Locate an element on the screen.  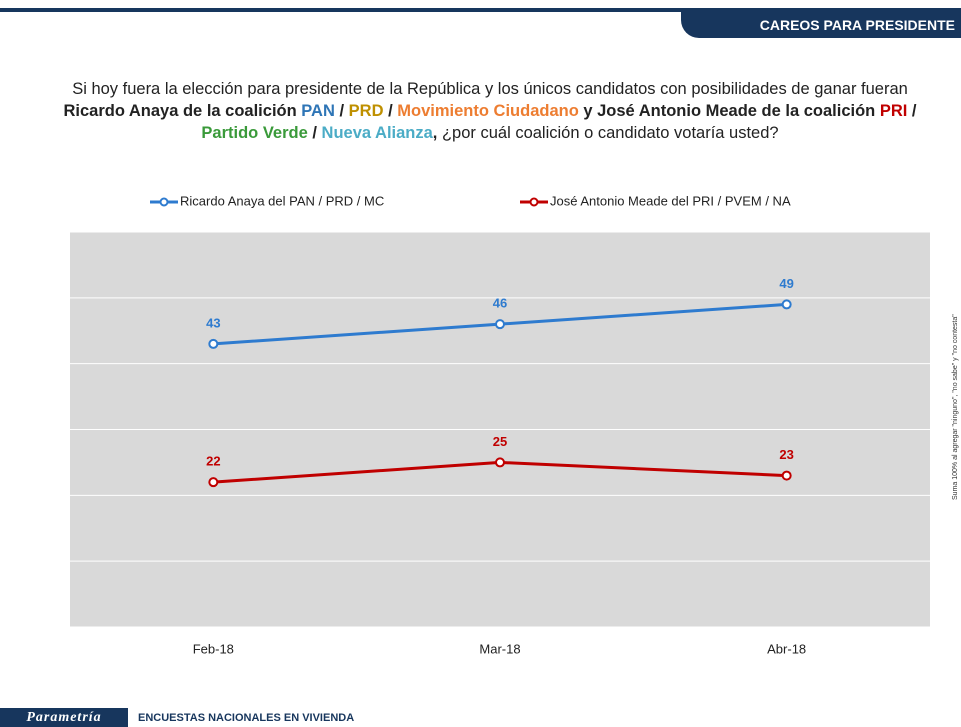
footer-text: ENCUESTAS NACIONALES EN VIVIENDA is located at coordinates (246, 718).